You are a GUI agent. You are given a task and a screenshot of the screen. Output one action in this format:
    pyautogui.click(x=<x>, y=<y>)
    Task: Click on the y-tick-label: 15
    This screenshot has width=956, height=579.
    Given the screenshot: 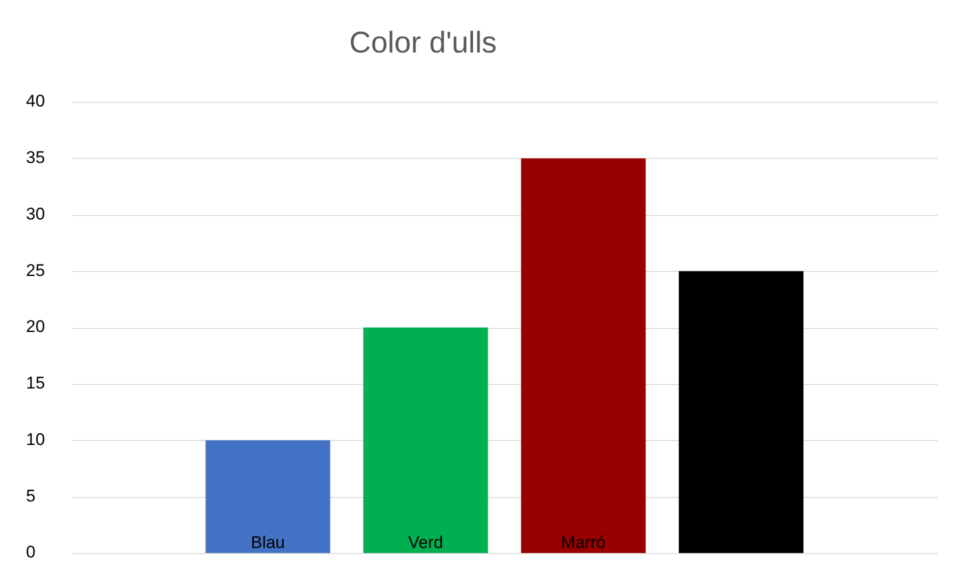 What is the action you would take?
    pyautogui.click(x=35, y=383)
    